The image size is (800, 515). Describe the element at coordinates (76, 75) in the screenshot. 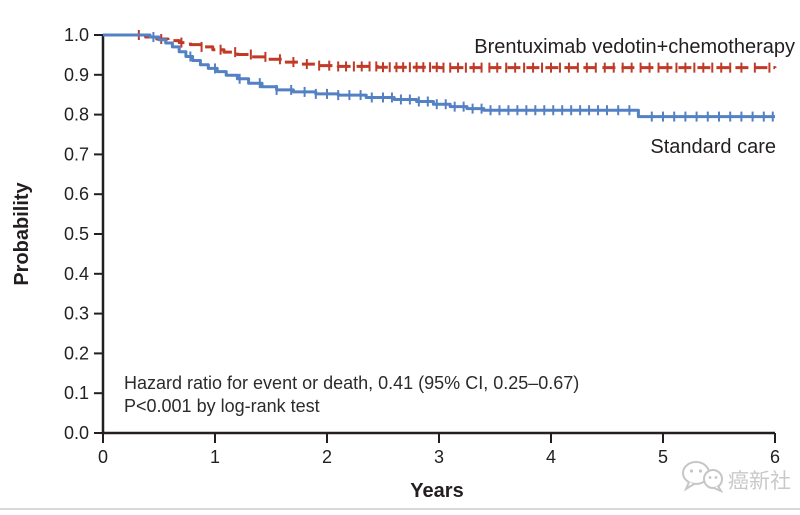

I see `y-tick-label: 0.9` at that location.